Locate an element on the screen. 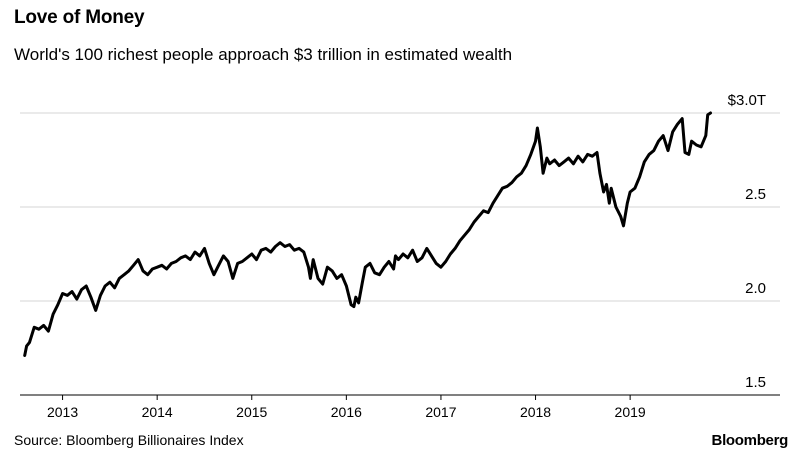 Image resolution: width=800 pixels, height=450 pixels. source-note: Source: Bloomberg Billionaires Index is located at coordinates (129, 440).